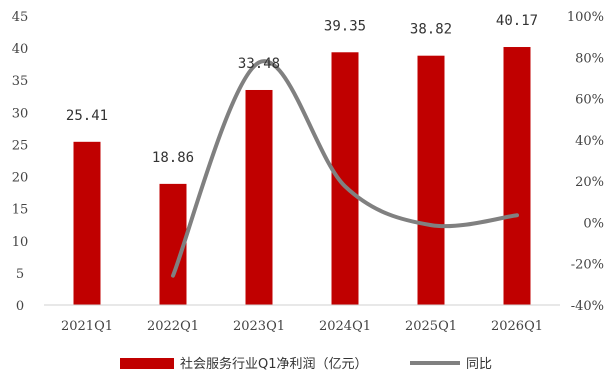  What do you see at coordinates (259, 64) in the screenshot?
I see `data-label: 33.48` at bounding box center [259, 64].